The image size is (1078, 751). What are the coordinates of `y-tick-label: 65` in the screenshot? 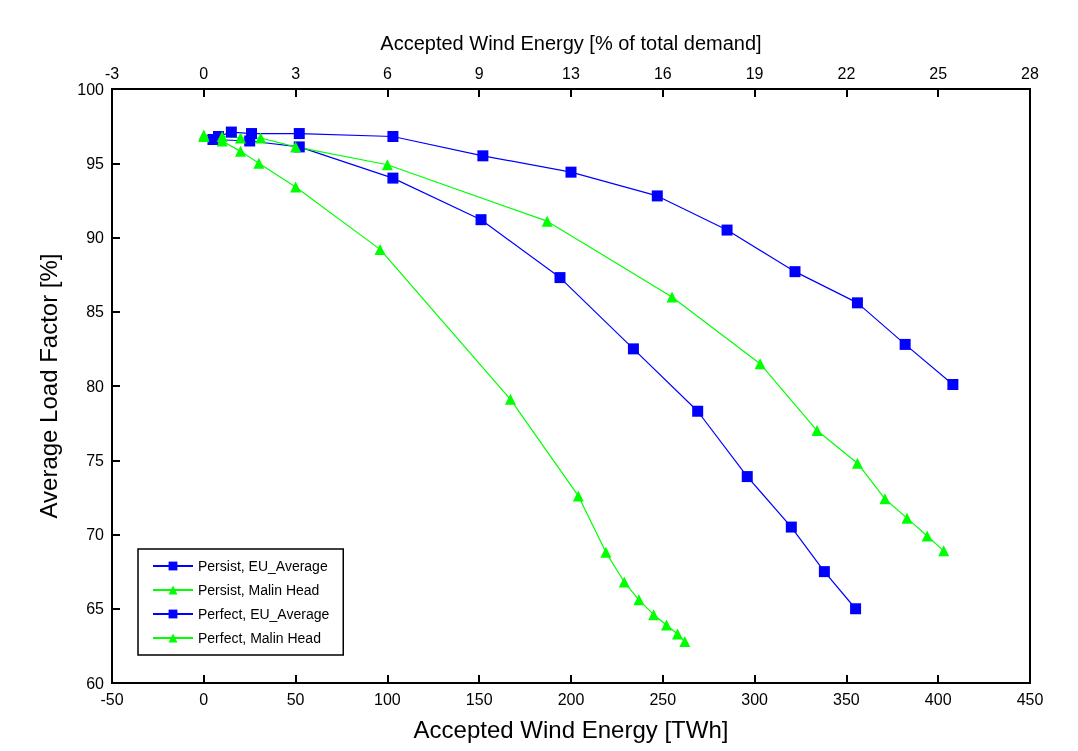 It's located at (95, 609).